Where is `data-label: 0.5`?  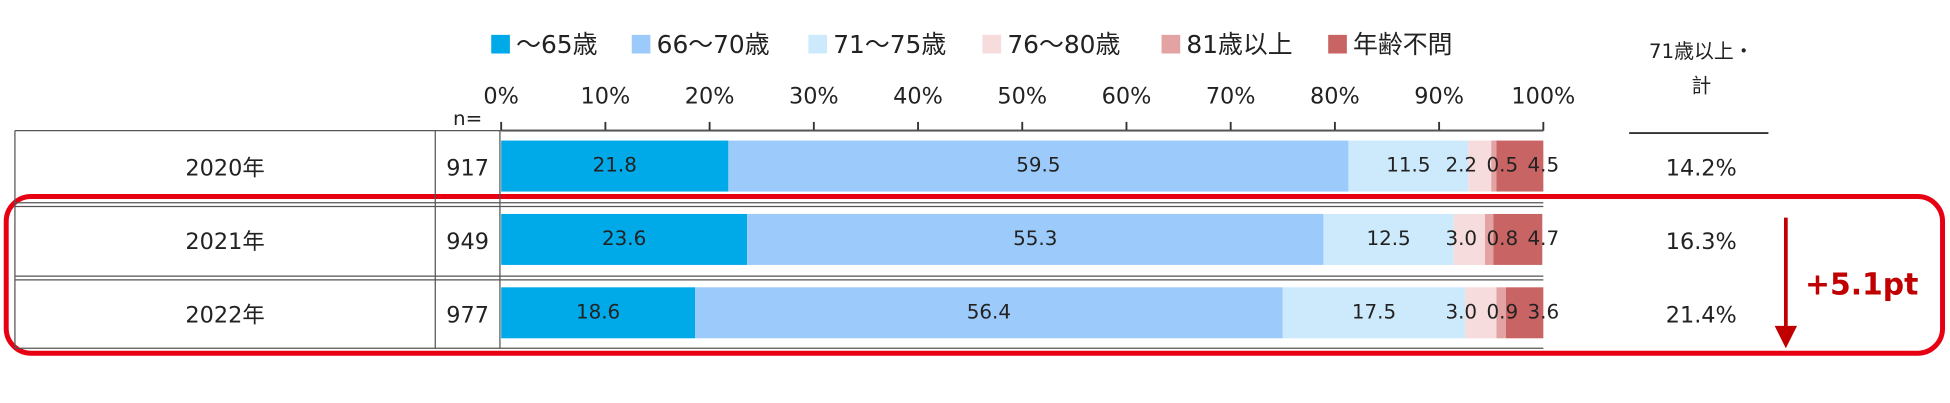
data-label: 0.5 is located at coordinates (1502, 165).